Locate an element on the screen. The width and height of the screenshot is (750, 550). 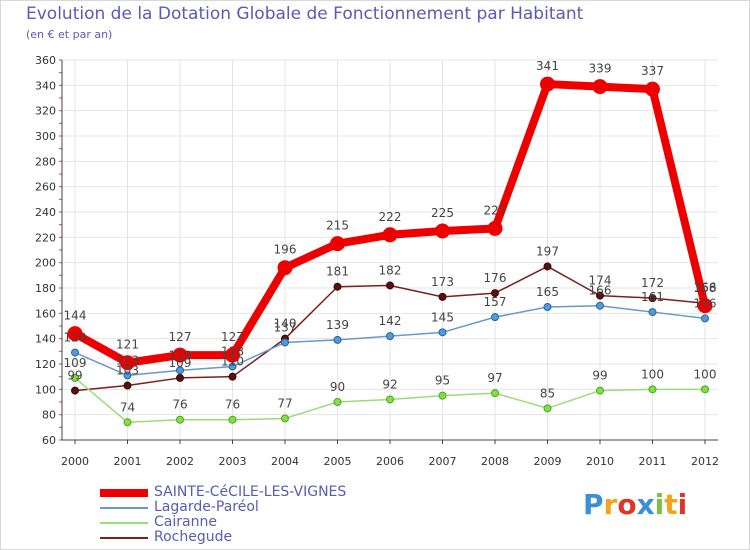
y-tick-label: 220 is located at coordinates (45, 237).